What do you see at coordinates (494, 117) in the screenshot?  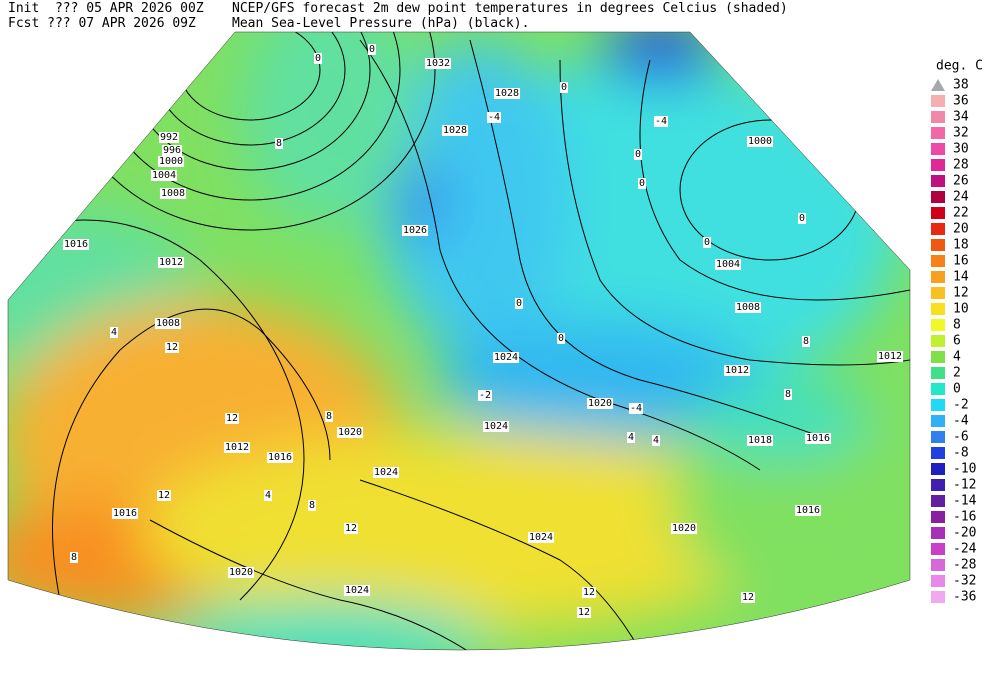 I see `dewpoint-label: -4` at bounding box center [494, 117].